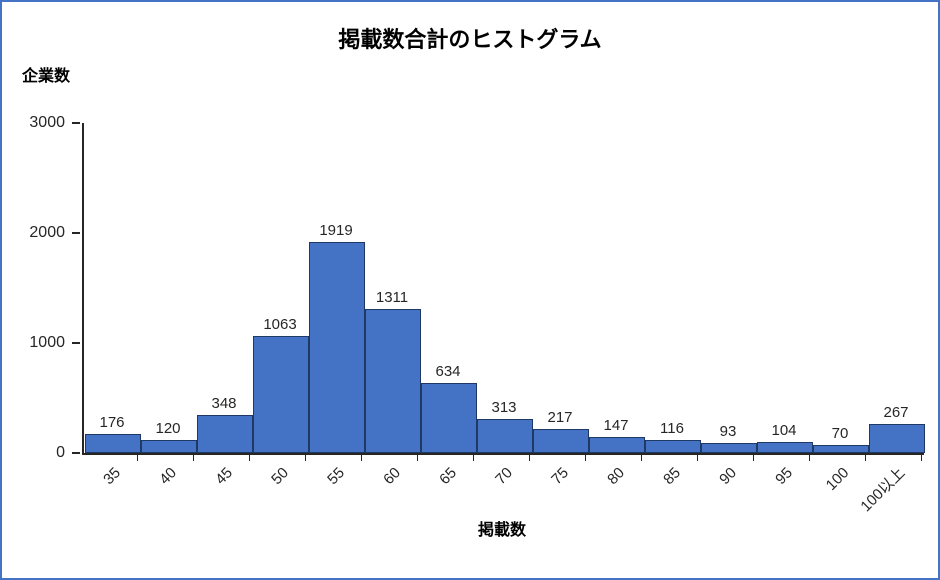 The width and height of the screenshot is (940, 580). I want to click on bar-value-label: 104, so click(784, 430).